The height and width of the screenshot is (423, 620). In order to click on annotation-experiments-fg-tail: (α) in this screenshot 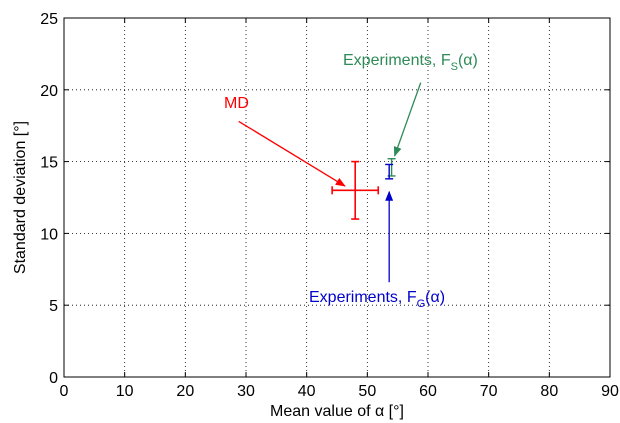, I will do `click(435, 297)`.